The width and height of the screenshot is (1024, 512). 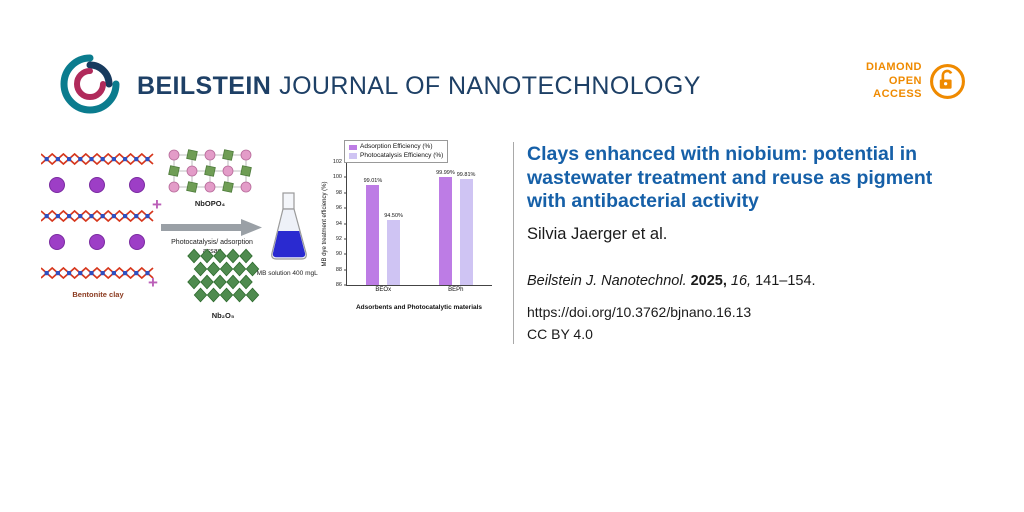 I want to click on y-tick-label: 102, so click(x=337, y=162).